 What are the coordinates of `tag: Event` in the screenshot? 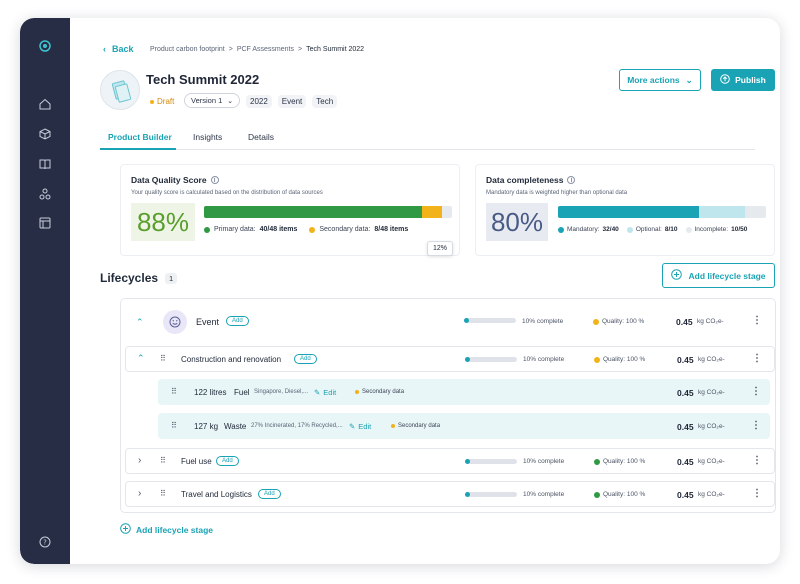 It's located at (292, 101).